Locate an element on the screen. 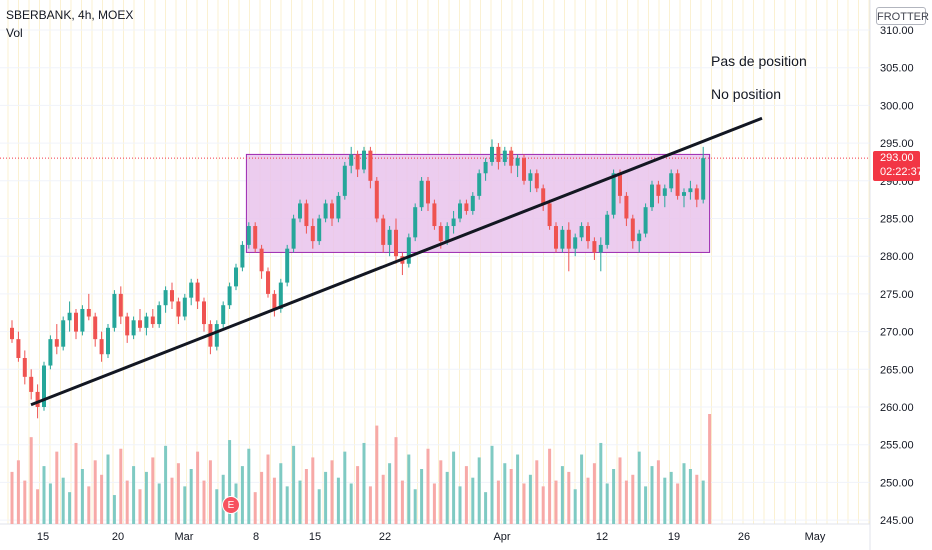  x-tick-label: 8 is located at coordinates (256, 537).